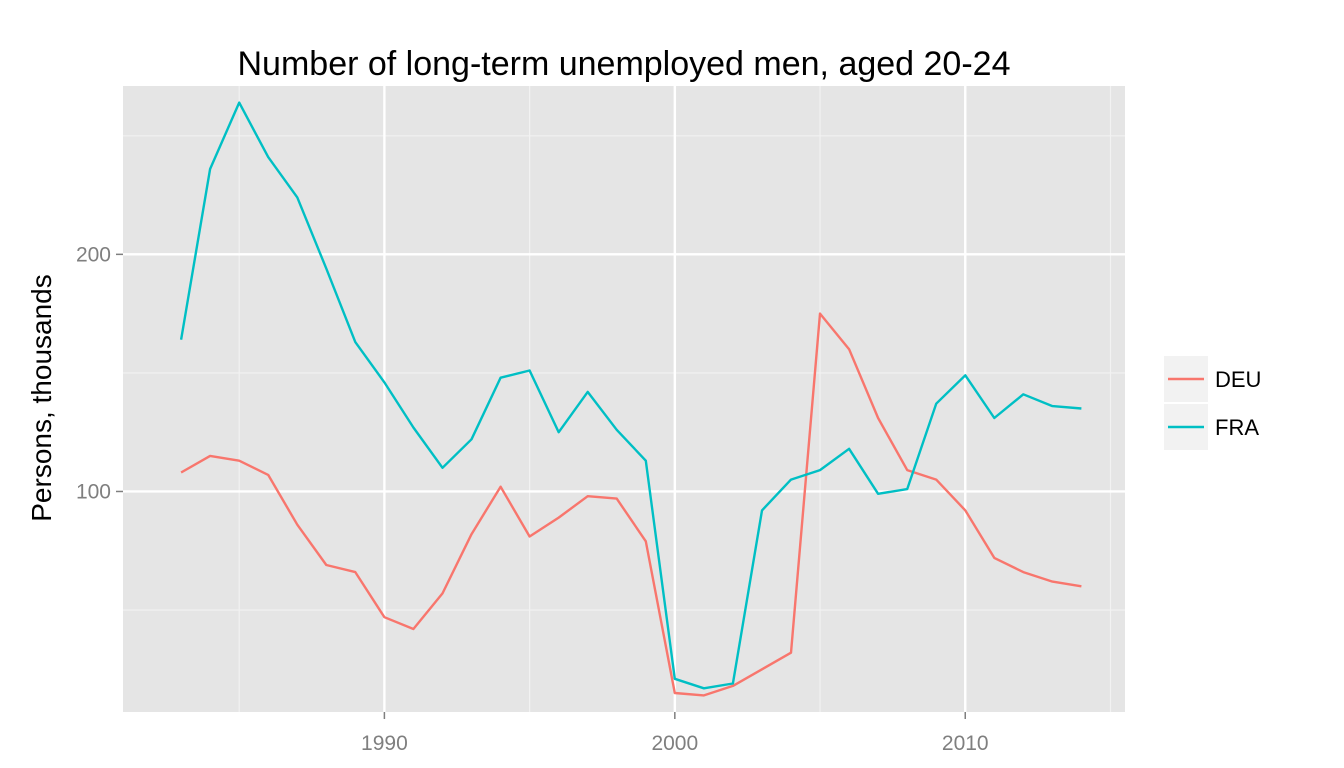 This screenshot has width=1344, height=768. I want to click on legend: DEU FRA, so click(1212, 403).